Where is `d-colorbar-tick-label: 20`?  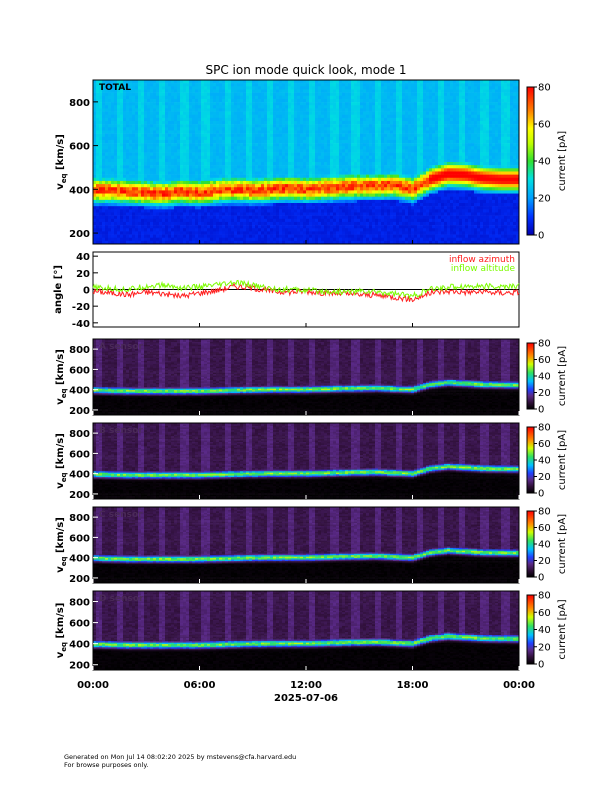
d-colorbar-tick-label: 20 is located at coordinates (544, 647).